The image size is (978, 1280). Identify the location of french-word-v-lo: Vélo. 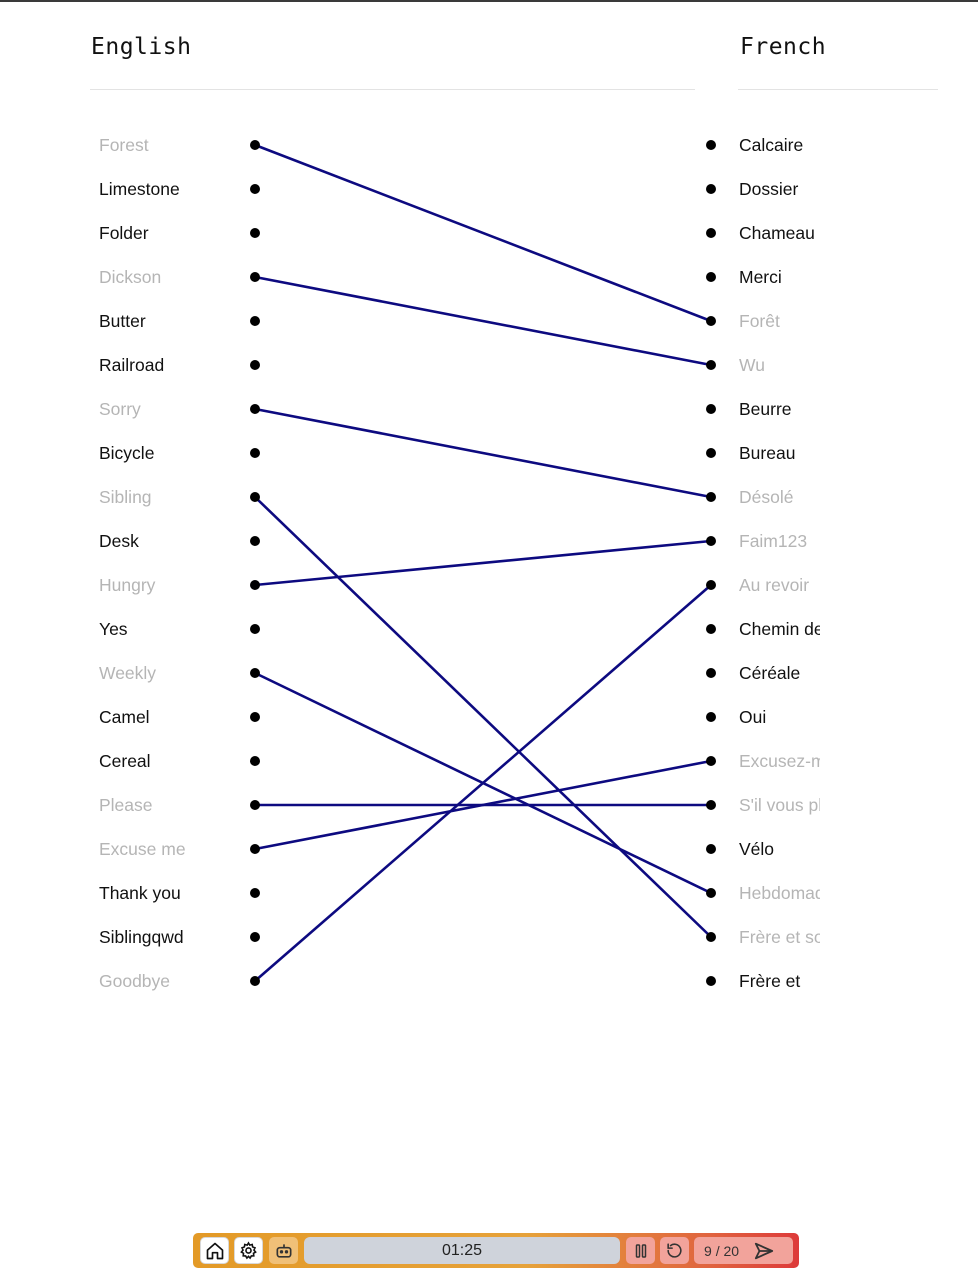
(757, 849).